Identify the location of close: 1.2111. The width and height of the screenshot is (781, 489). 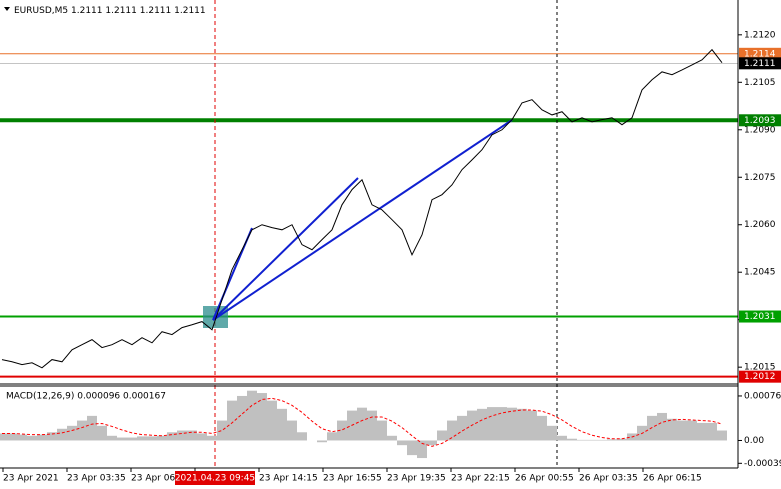
(190, 11).